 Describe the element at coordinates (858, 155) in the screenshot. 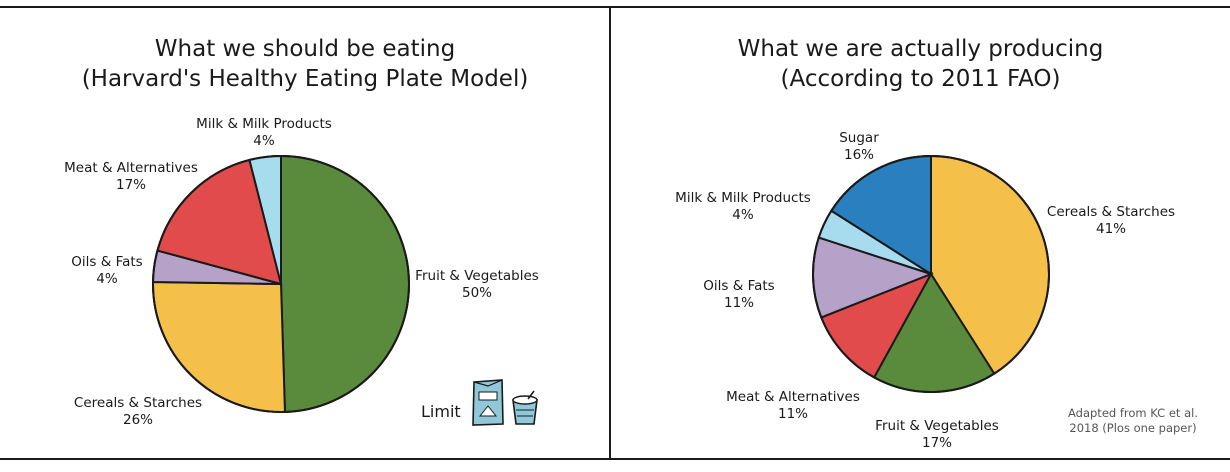

I see `right-label-sugar-value: 16%` at that location.